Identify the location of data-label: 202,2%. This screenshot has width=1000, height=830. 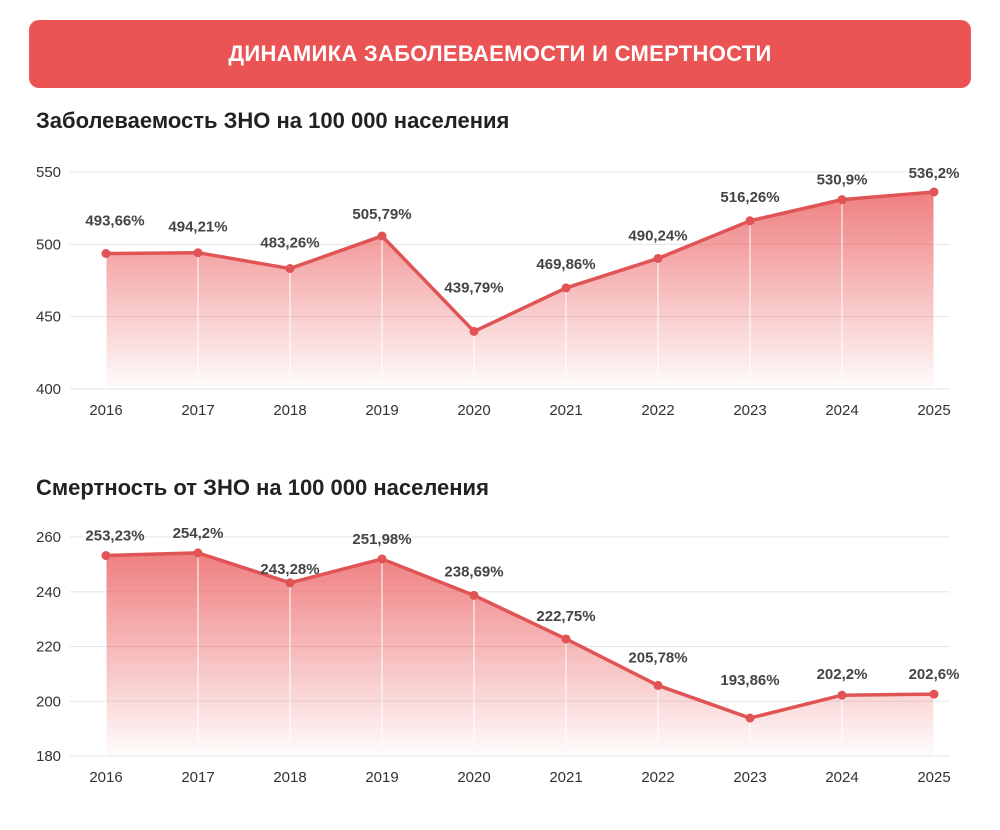
(842, 674).